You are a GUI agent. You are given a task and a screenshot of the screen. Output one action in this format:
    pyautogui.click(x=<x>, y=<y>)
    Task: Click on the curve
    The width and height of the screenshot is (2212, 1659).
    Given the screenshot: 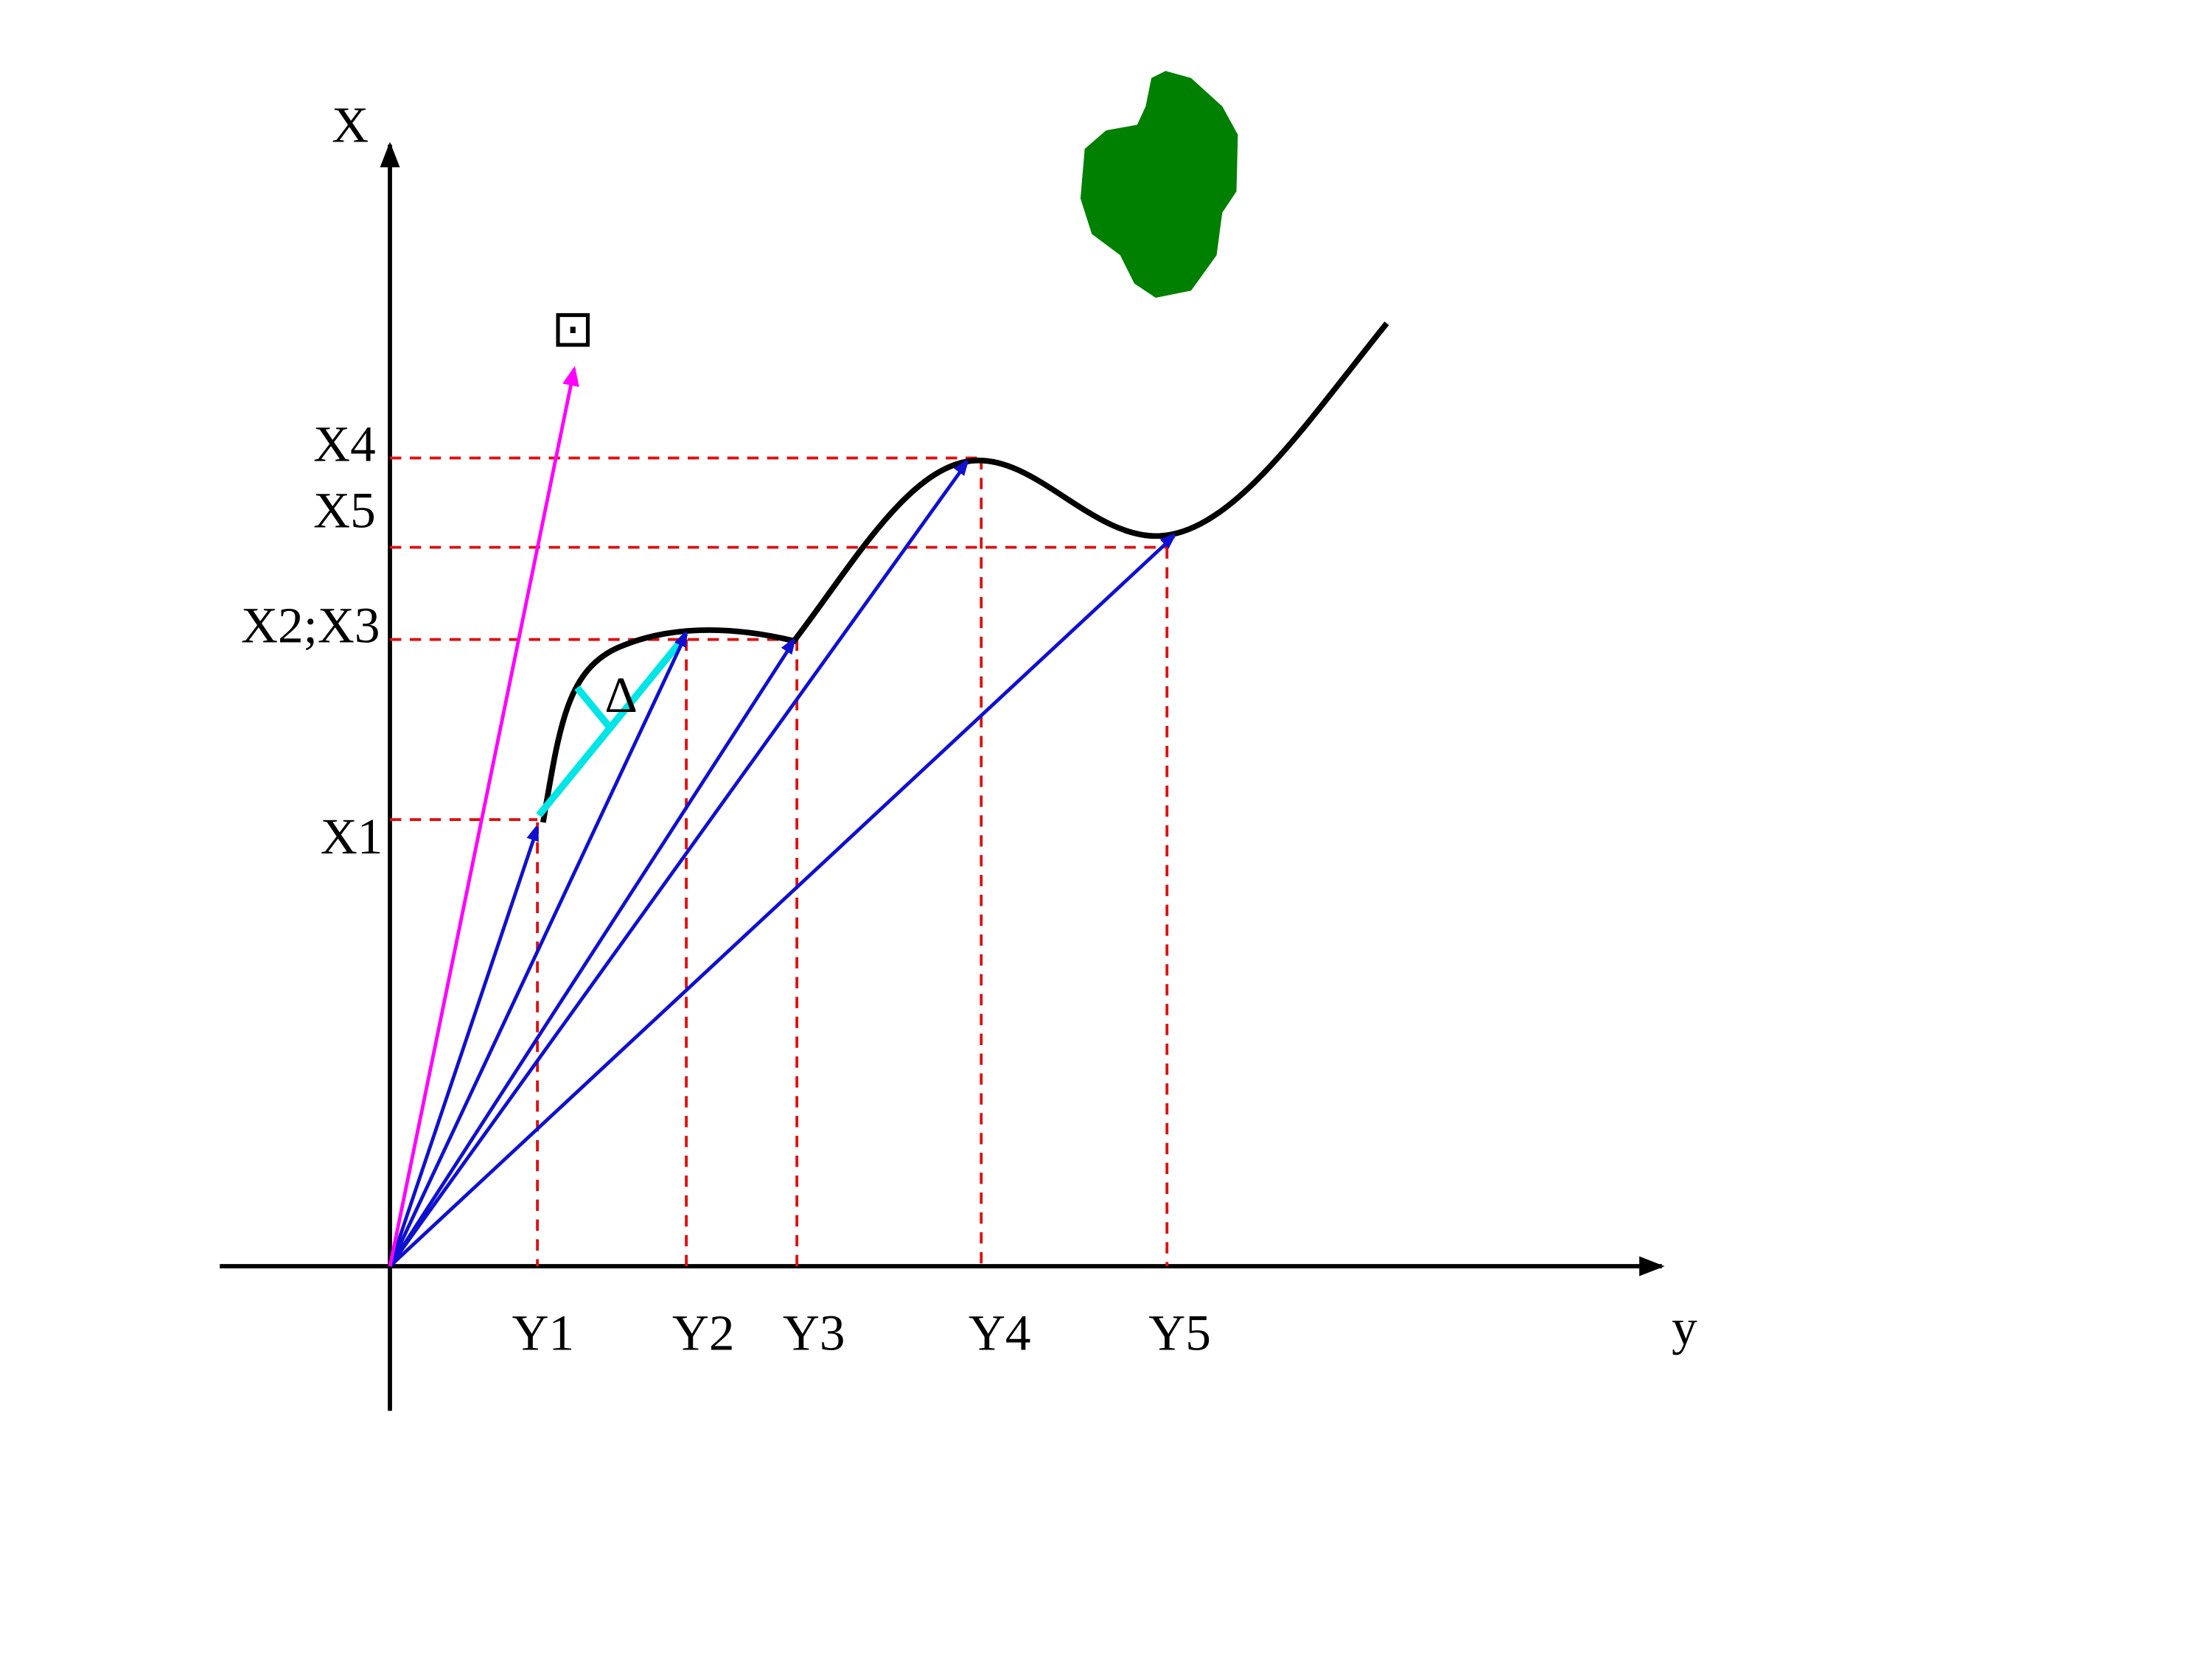 What is the action you would take?
    pyautogui.click(x=964, y=572)
    